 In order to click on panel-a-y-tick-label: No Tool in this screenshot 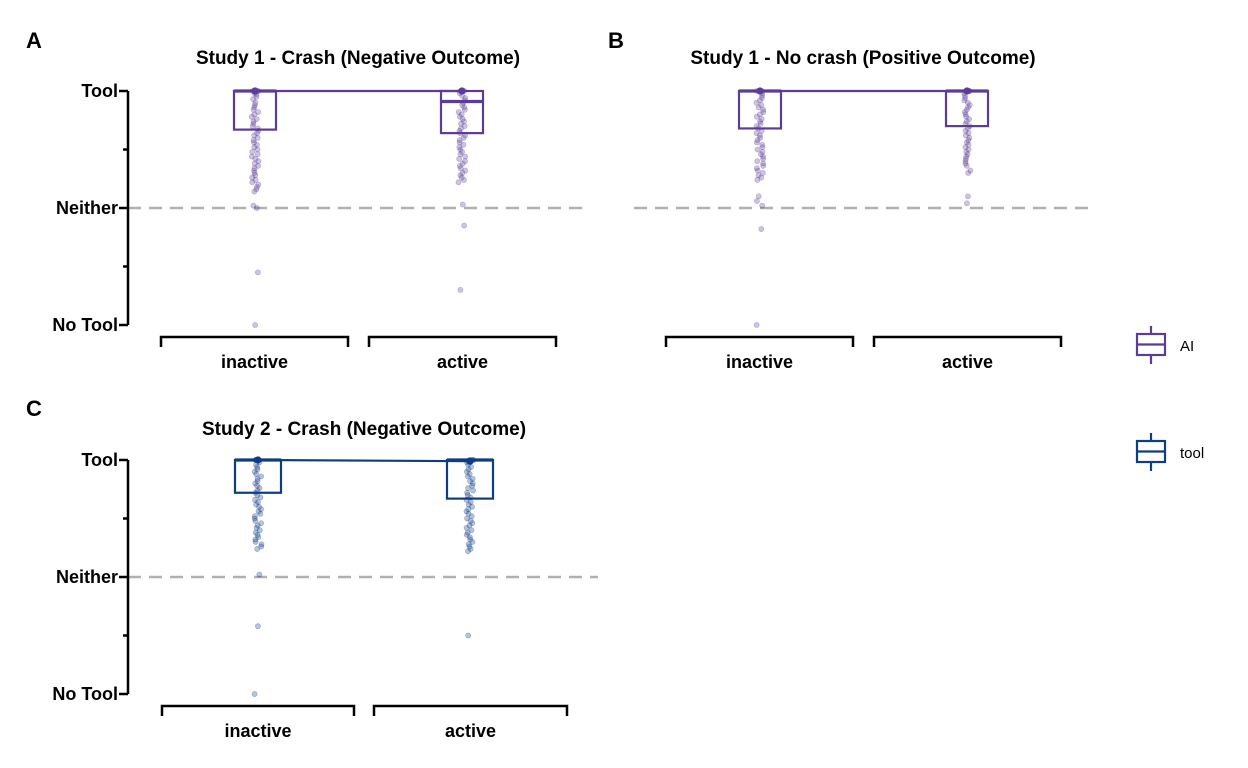, I will do `click(85, 325)`.